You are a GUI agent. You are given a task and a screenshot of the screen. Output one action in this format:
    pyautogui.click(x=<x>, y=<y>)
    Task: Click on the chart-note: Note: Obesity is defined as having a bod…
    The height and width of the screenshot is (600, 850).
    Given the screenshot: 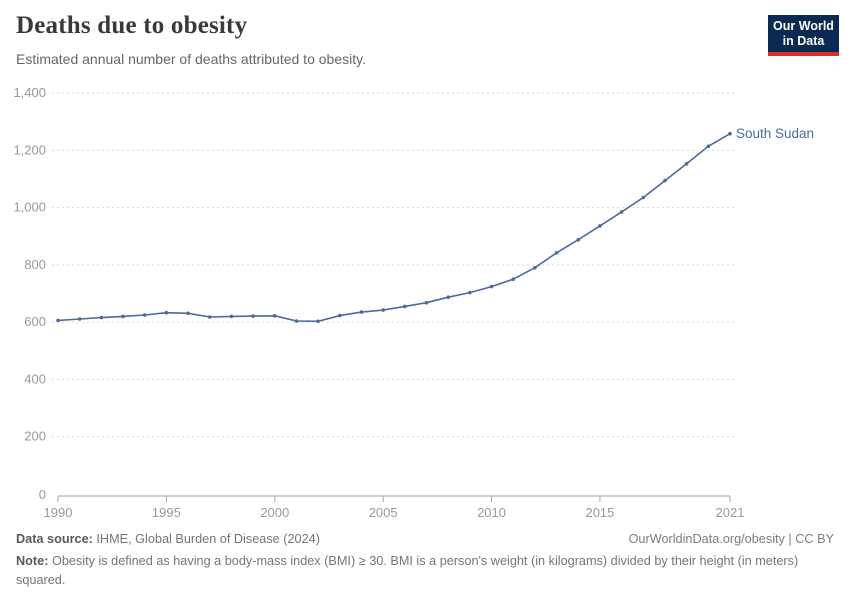 What is the action you would take?
    pyautogui.click(x=416, y=570)
    